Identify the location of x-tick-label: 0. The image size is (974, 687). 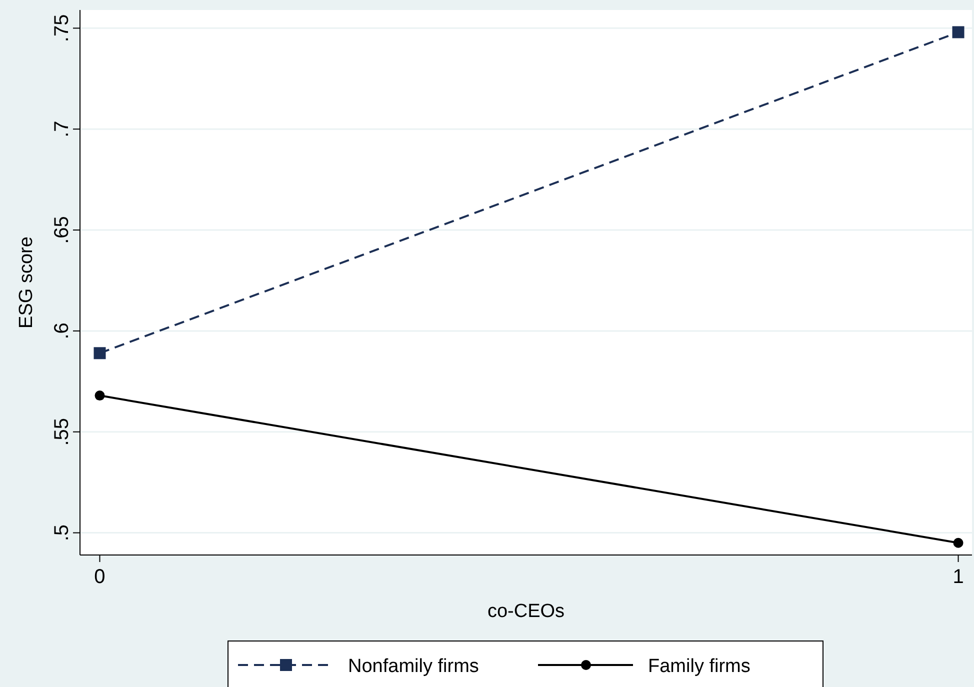
(100, 577).